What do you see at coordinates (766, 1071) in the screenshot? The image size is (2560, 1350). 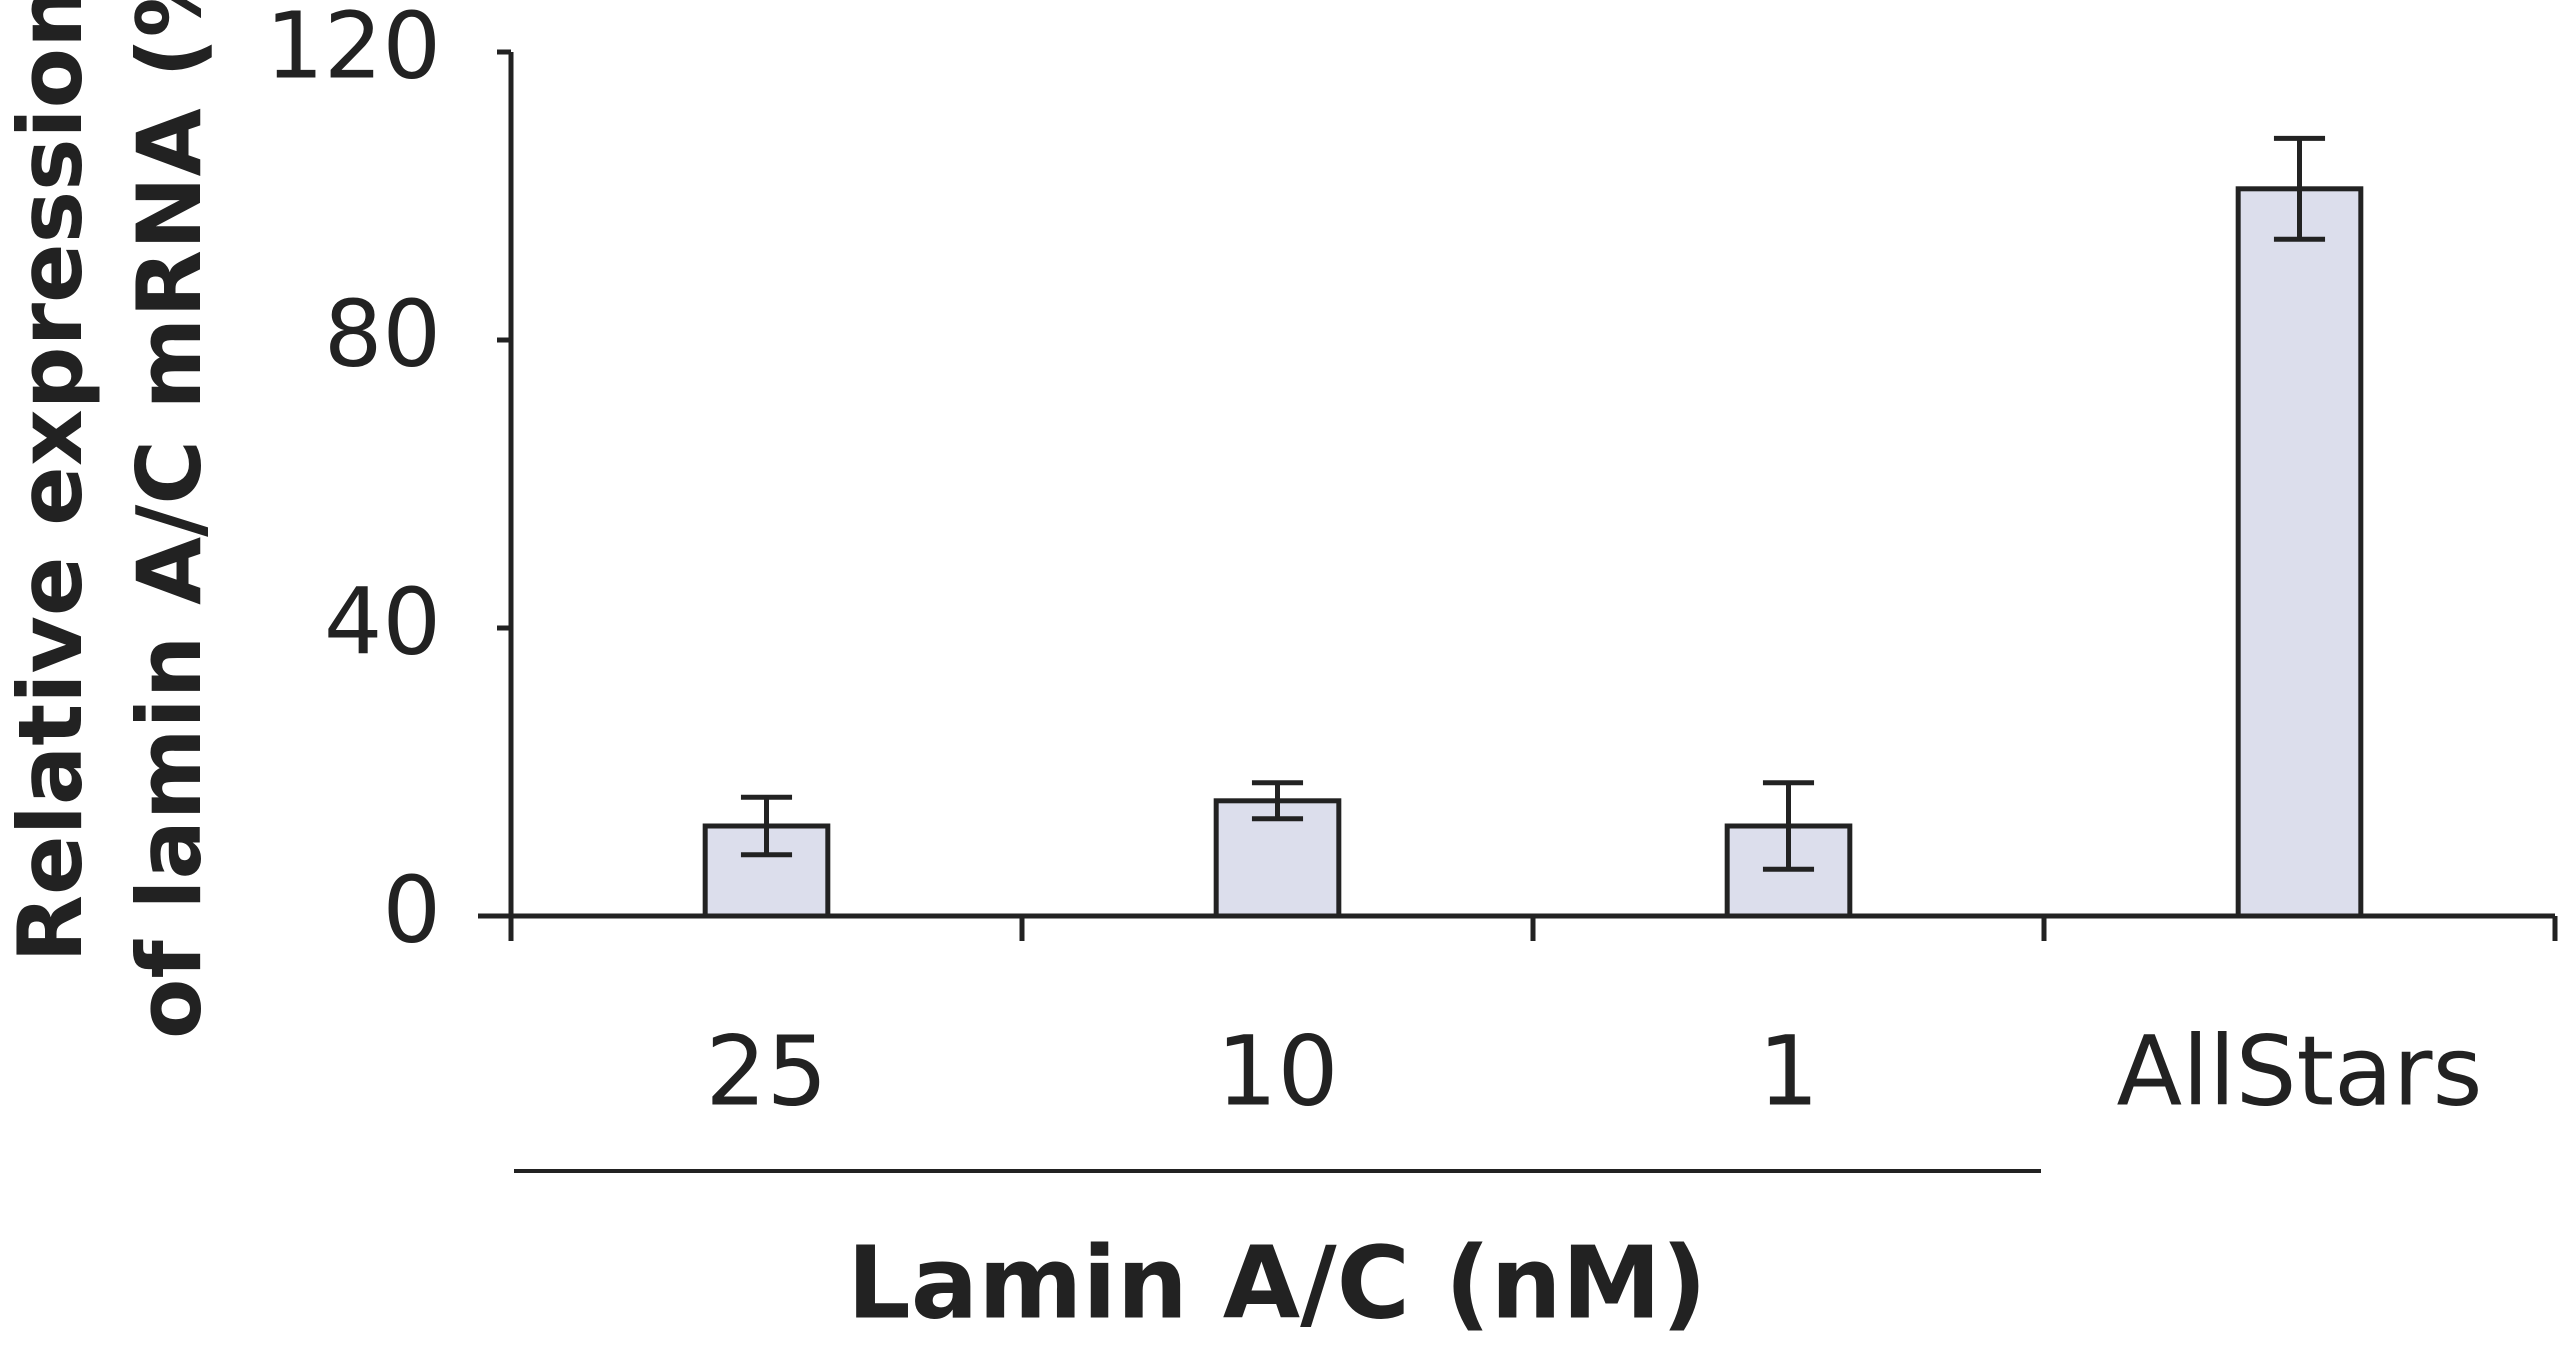 I see `x-tick-label: 25` at bounding box center [766, 1071].